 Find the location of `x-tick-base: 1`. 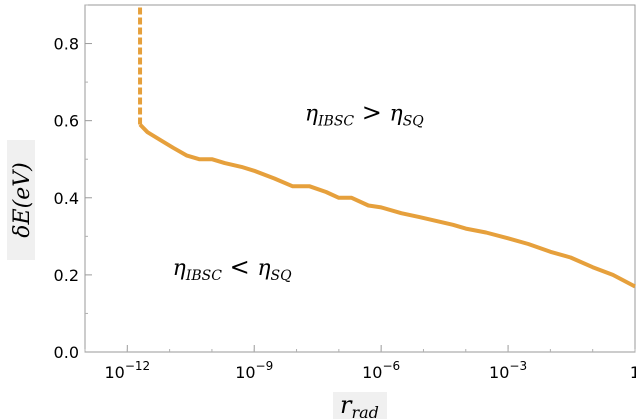

x-tick-base: 1 is located at coordinates (633, 372).